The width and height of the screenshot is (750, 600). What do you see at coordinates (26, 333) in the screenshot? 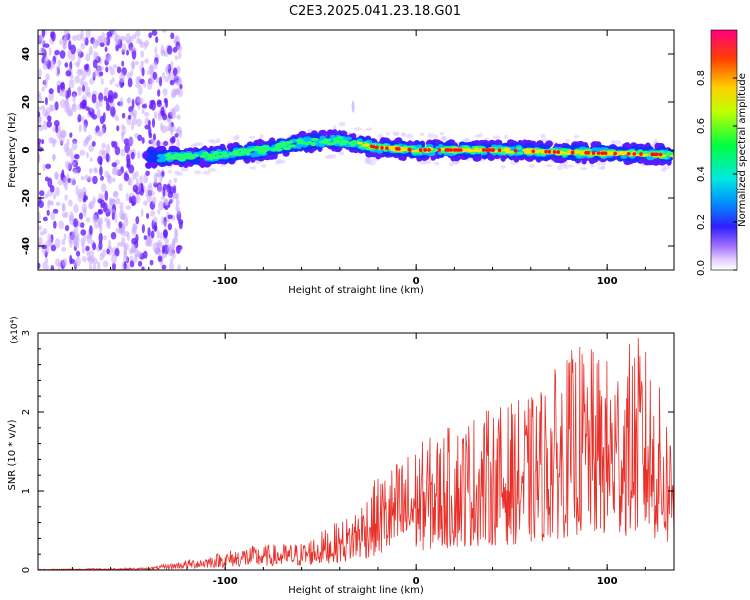
I see `snr-ytick-label: 3` at bounding box center [26, 333].